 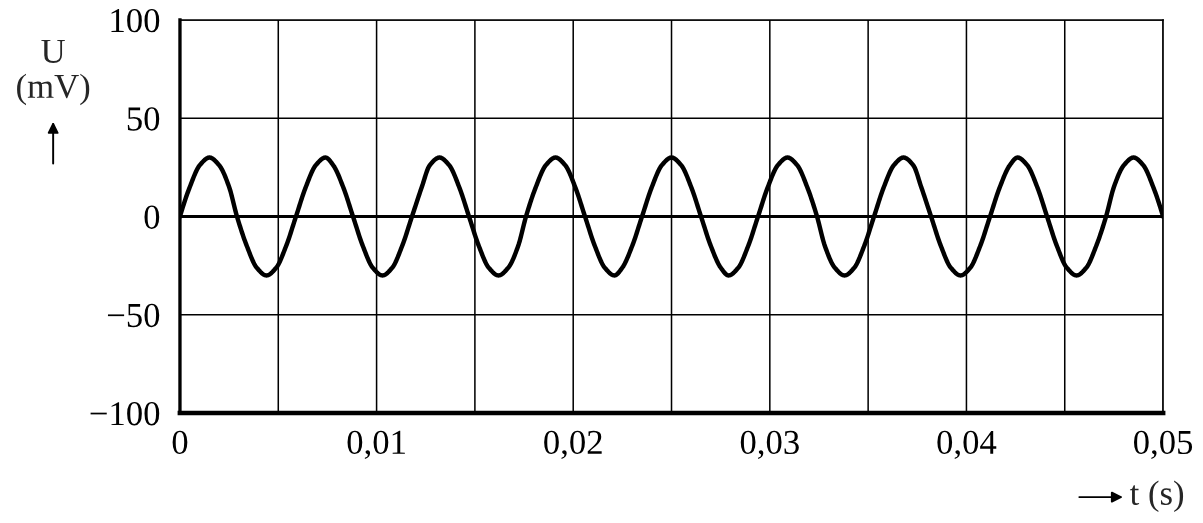 What do you see at coordinates (143, 119) in the screenshot?
I see `y-tick-label: 50` at bounding box center [143, 119].